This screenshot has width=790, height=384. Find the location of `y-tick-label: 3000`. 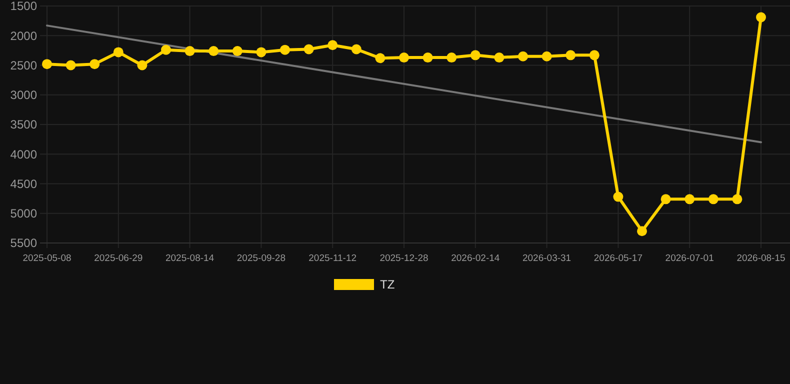

y-tick-label: 3000 is located at coordinates (24, 95).